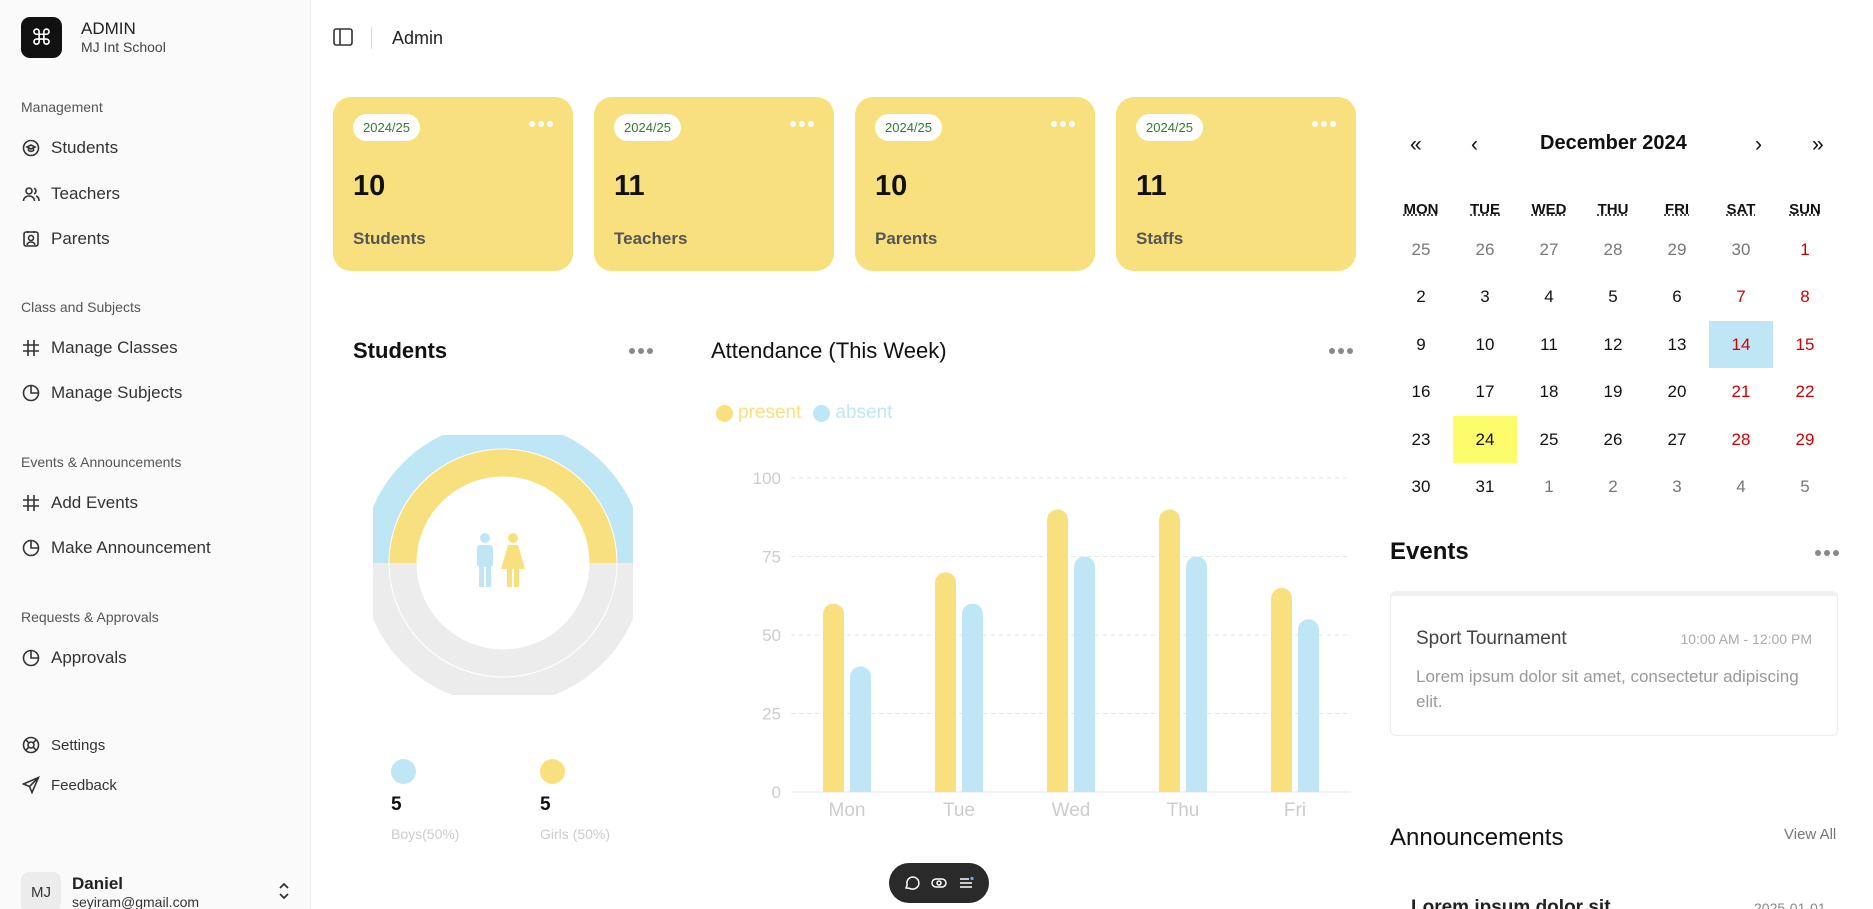  Describe the element at coordinates (1421, 209) in the screenshot. I see `weekday-mon: MON` at that location.